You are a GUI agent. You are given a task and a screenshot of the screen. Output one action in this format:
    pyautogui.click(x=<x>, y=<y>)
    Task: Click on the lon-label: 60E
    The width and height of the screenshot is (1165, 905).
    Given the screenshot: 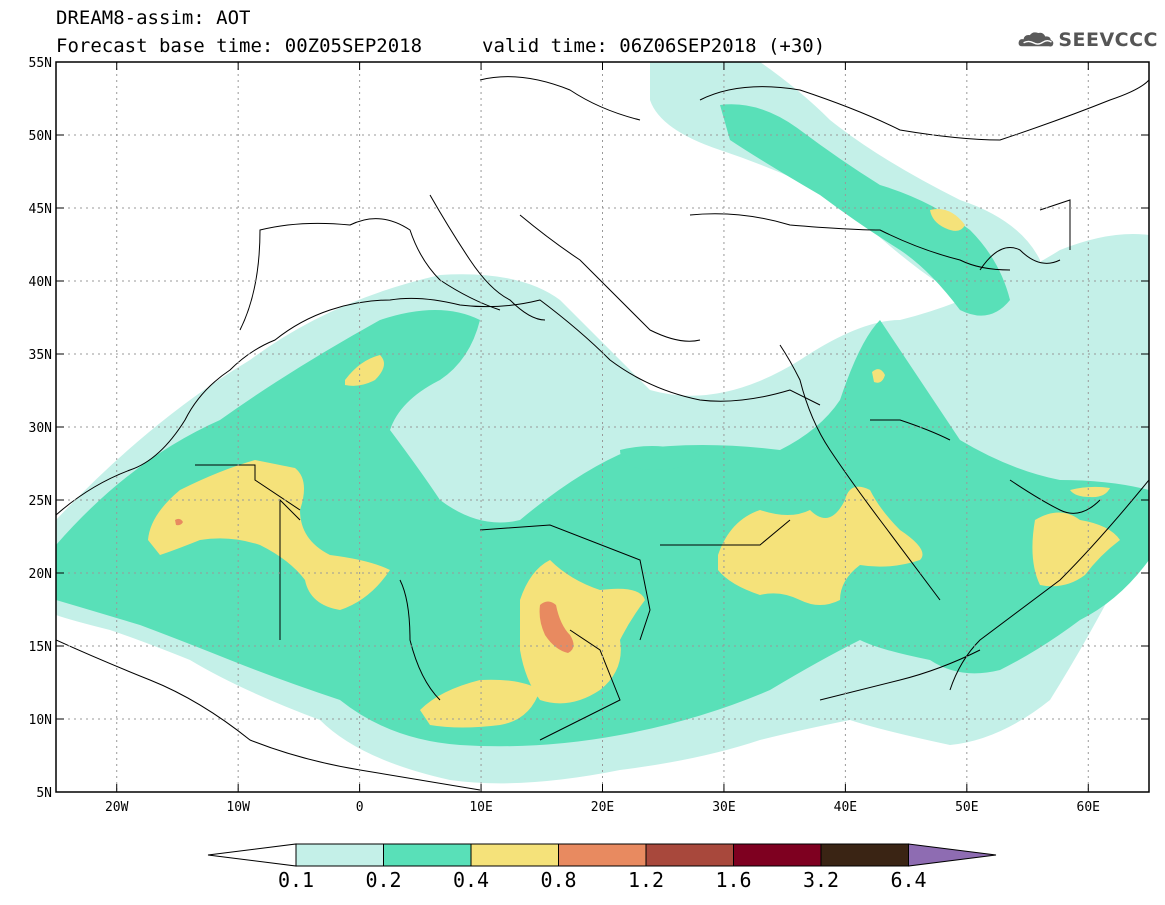 What is the action you would take?
    pyautogui.click(x=1088, y=807)
    